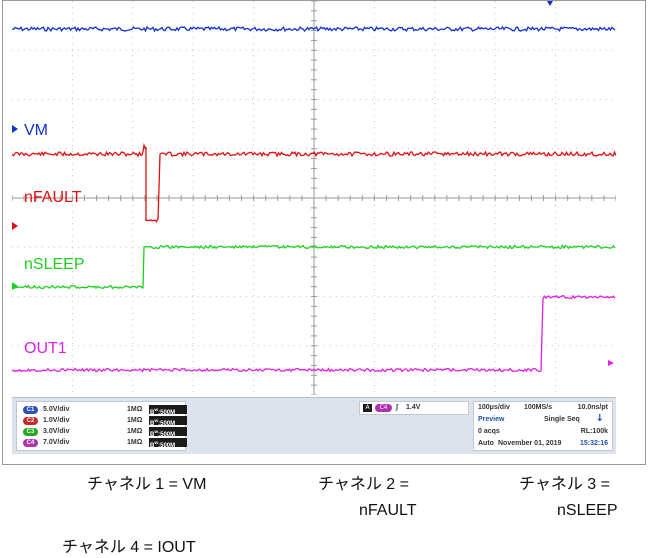 The height and width of the screenshot is (558, 650). I want to click on trigger-panel: A C4 ∫ 1.4V, so click(414, 408).